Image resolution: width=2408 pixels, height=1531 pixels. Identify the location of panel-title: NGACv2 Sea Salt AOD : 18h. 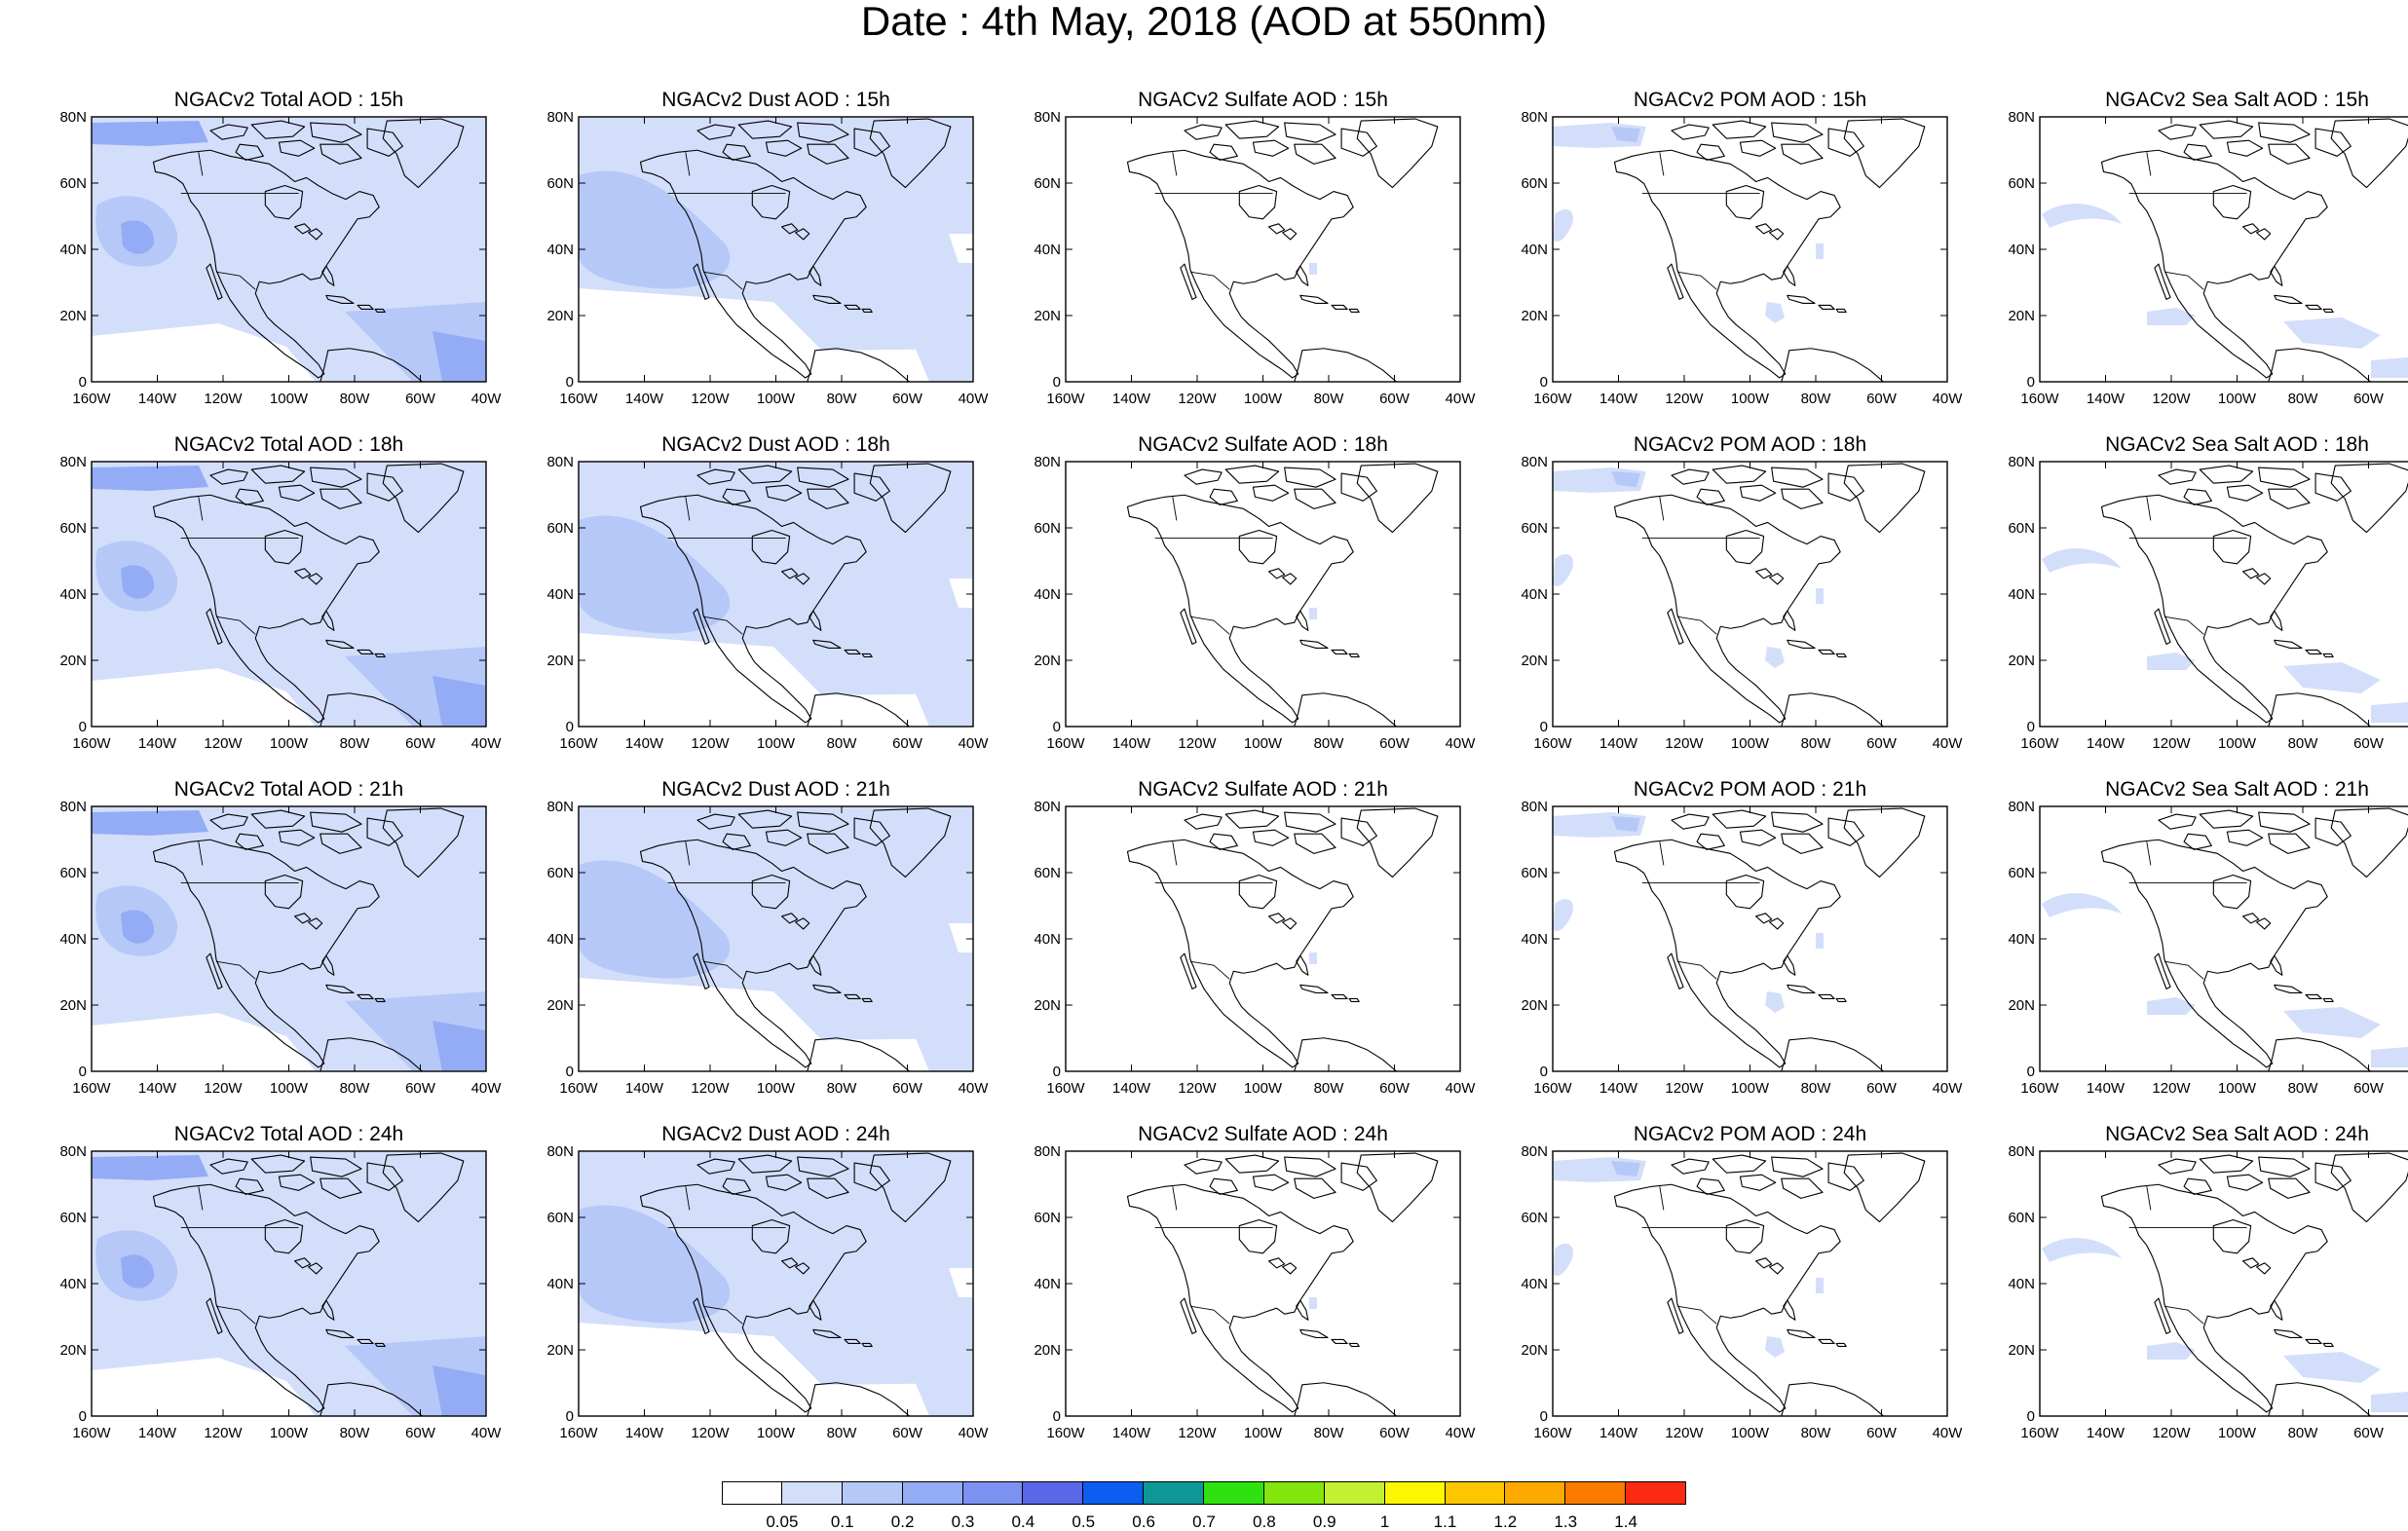
(2237, 444).